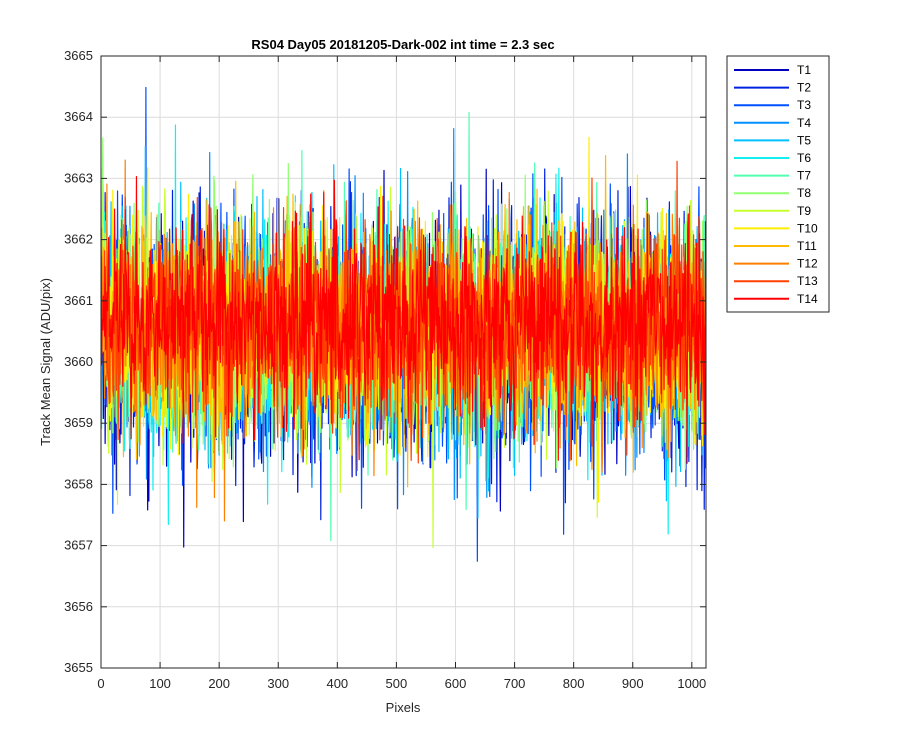  Describe the element at coordinates (772, 158) in the screenshot. I see `legend-item-t6: T6` at that location.